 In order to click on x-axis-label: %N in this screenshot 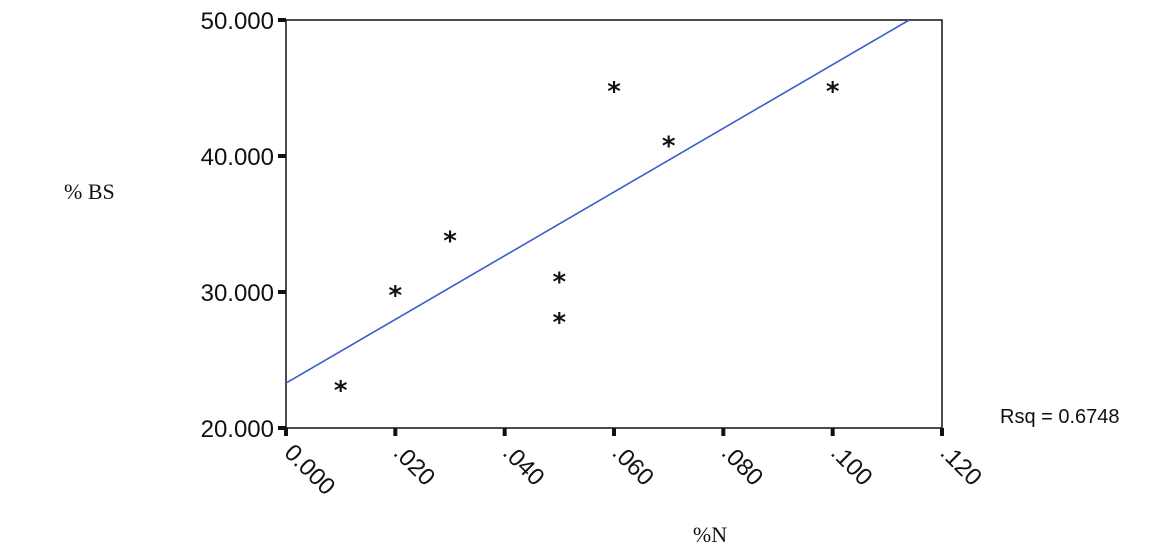, I will do `click(710, 534)`.